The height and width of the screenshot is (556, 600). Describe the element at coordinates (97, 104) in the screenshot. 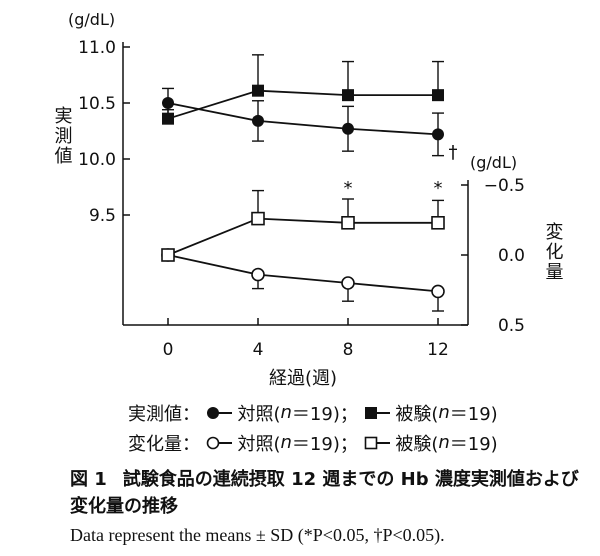

I see `left-tick-label: 10.5` at that location.